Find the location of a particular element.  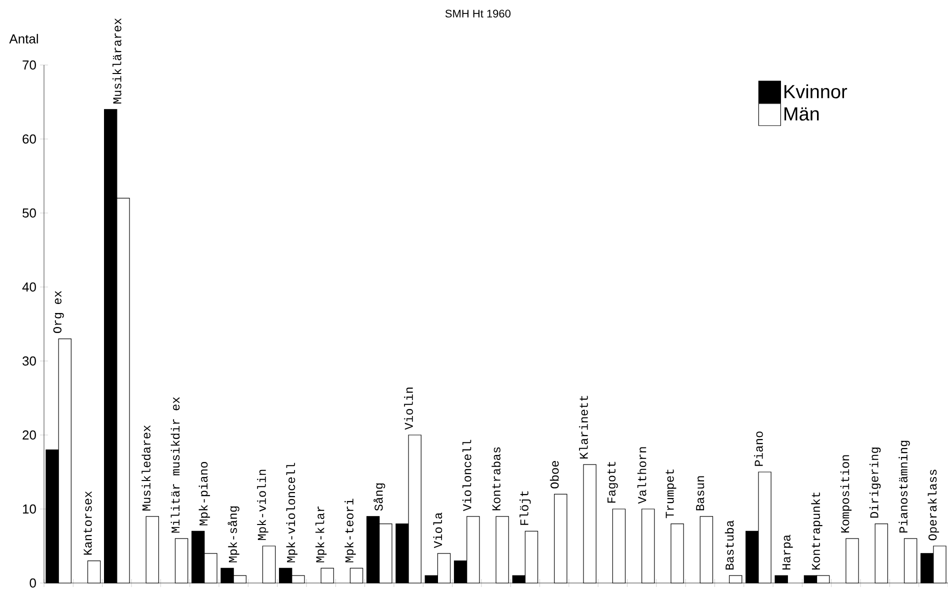

x-tick-label: Kantorsex is located at coordinates (88, 523).